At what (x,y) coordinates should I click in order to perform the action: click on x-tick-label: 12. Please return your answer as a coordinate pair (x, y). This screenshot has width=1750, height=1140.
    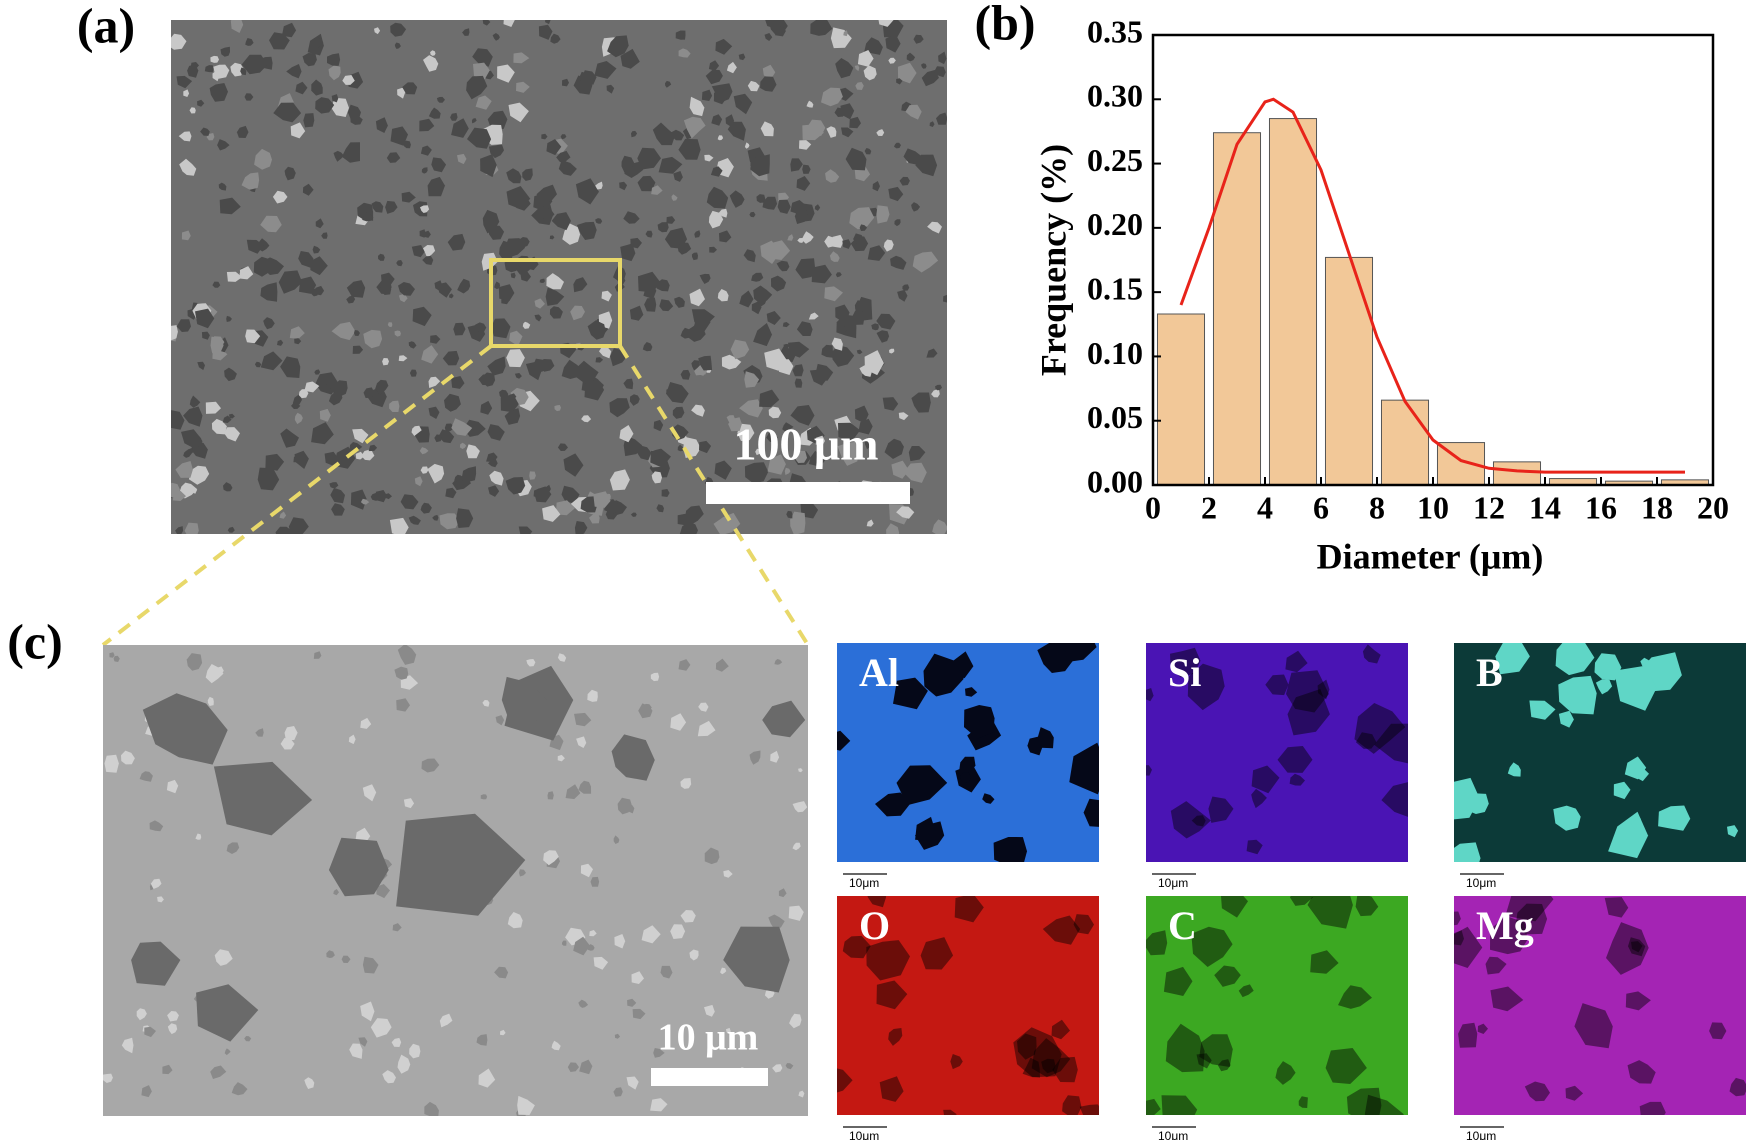
    Looking at the image, I should click on (1489, 507).